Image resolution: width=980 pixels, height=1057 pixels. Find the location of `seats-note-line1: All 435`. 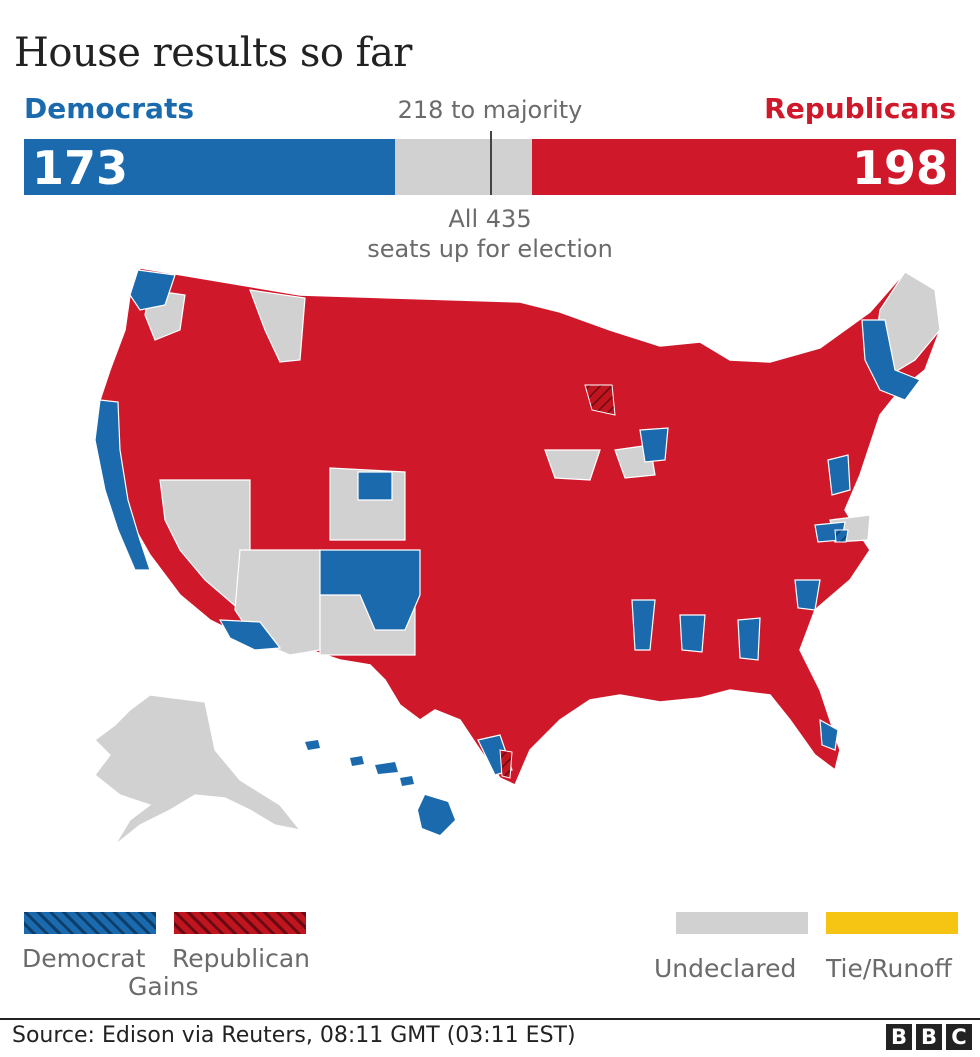

seats-note-line1: All 435 is located at coordinates (490, 219).